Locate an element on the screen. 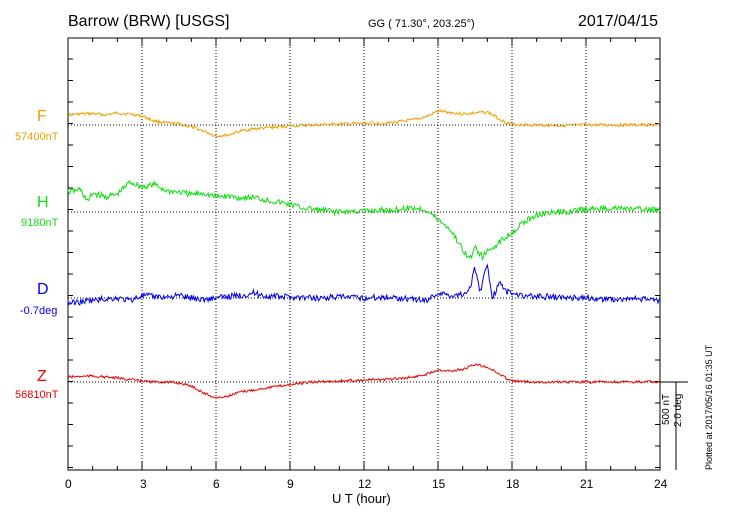 The height and width of the screenshot is (520, 730). x-tick-label: 21 is located at coordinates (587, 484).